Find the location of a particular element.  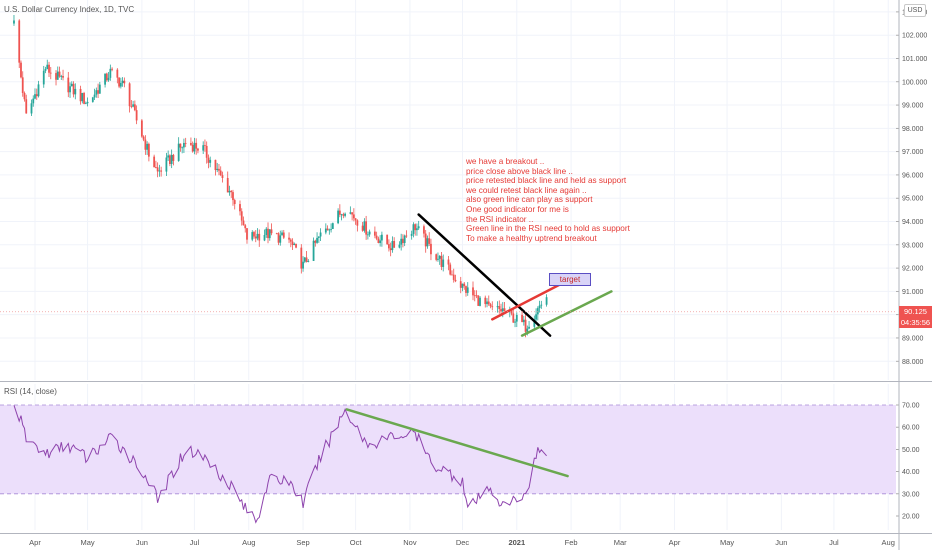

y-tick-label: 93.000 is located at coordinates (913, 245).